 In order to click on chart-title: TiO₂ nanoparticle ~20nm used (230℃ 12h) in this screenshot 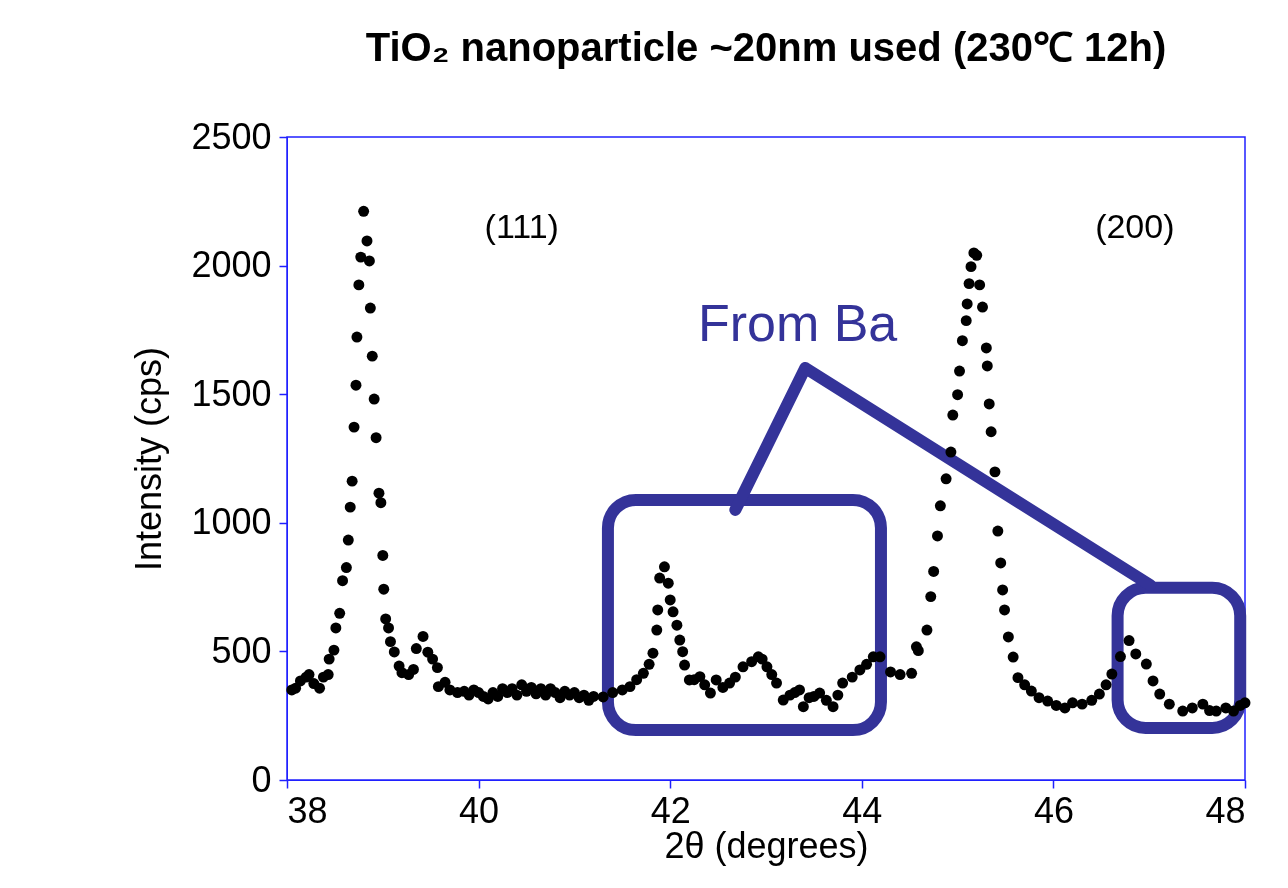, I will do `click(766, 47)`.